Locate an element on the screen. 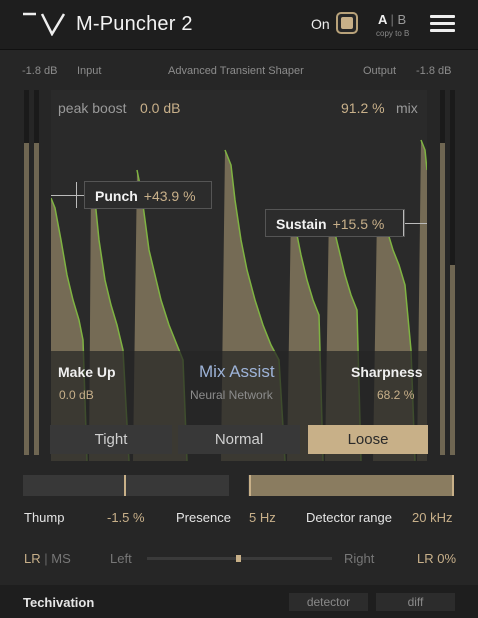 The height and width of the screenshot is (618, 478). mode-loose-button: Loose is located at coordinates (368, 439).